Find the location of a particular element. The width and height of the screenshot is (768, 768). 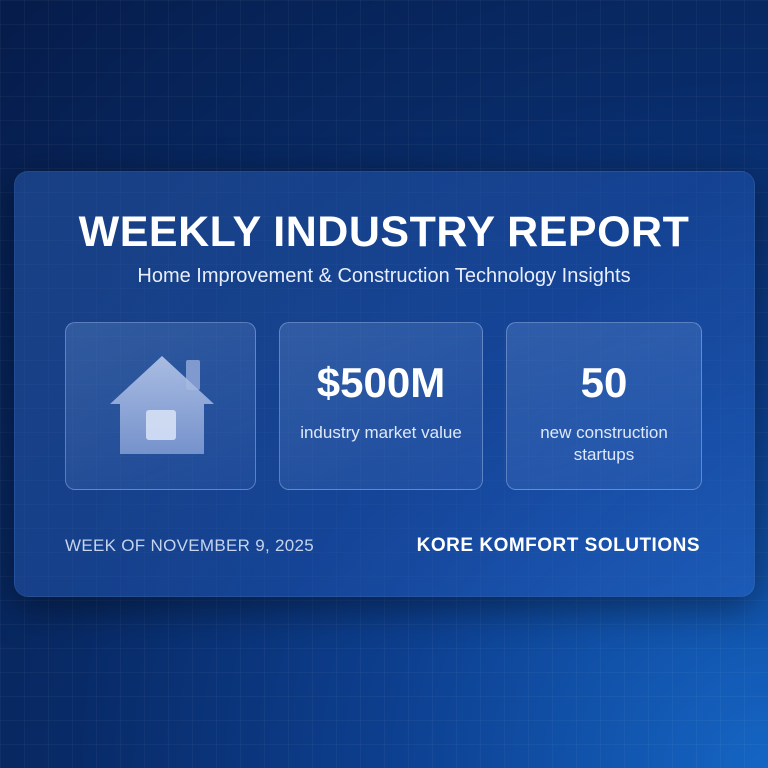

market-value-number: $500M is located at coordinates (381, 382).